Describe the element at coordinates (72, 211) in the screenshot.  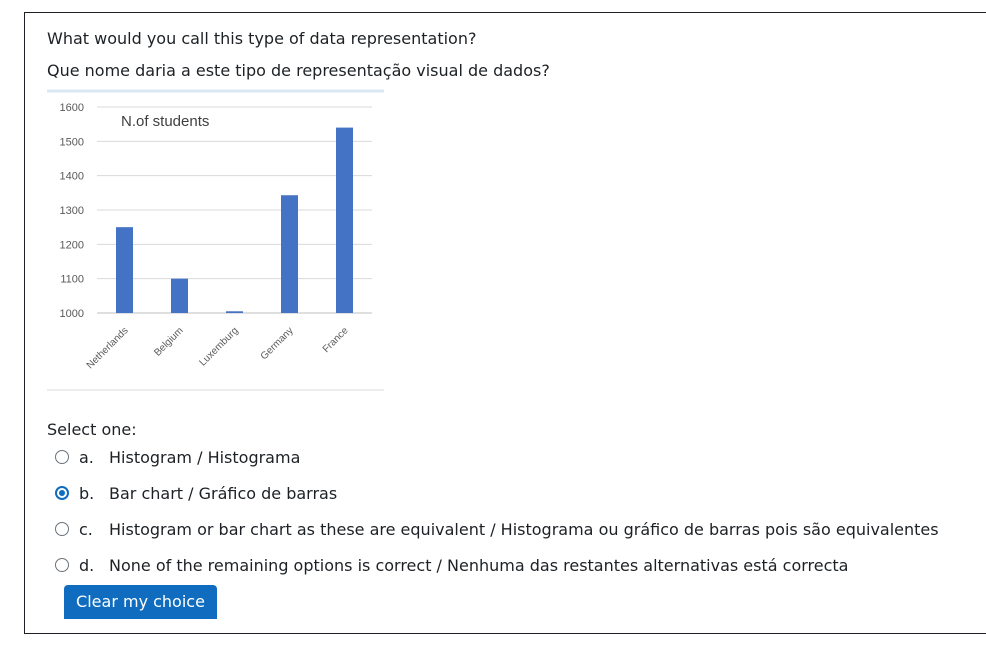
I see `y-tick-label: 1300` at that location.